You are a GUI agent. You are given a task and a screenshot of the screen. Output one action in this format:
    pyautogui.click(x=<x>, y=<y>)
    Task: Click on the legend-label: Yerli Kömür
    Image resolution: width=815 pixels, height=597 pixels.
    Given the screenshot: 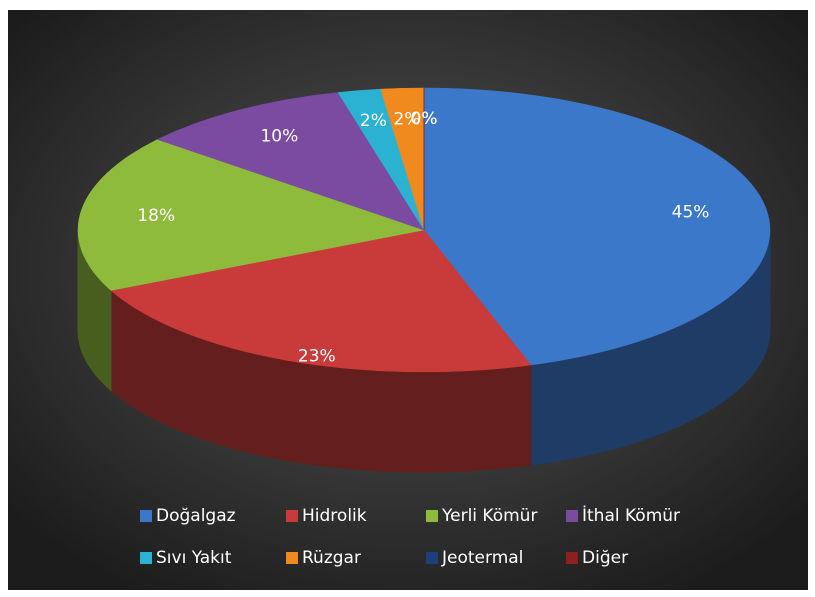 What is the action you would take?
    pyautogui.click(x=489, y=516)
    